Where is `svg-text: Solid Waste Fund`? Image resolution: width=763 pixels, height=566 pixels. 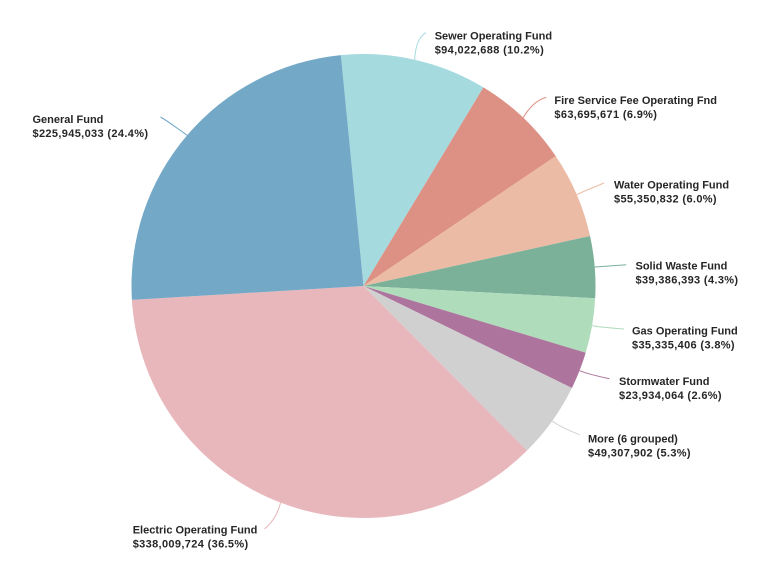 svg-text: Solid Waste Fund is located at coordinates (682, 267).